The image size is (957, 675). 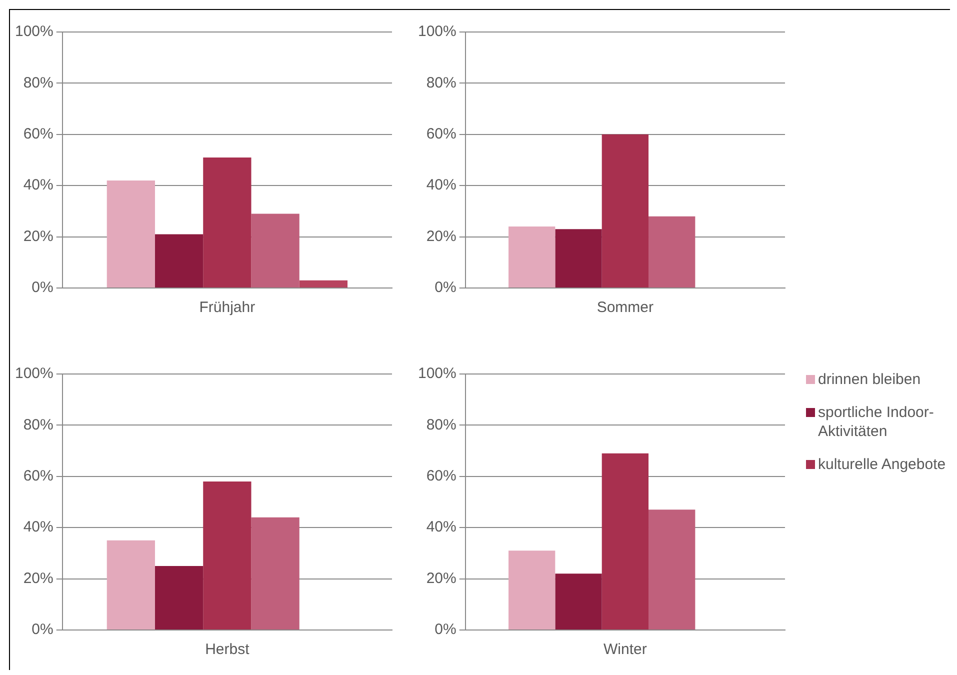 What do you see at coordinates (625, 307) in the screenshot?
I see `x-tick-label: Sommer` at bounding box center [625, 307].